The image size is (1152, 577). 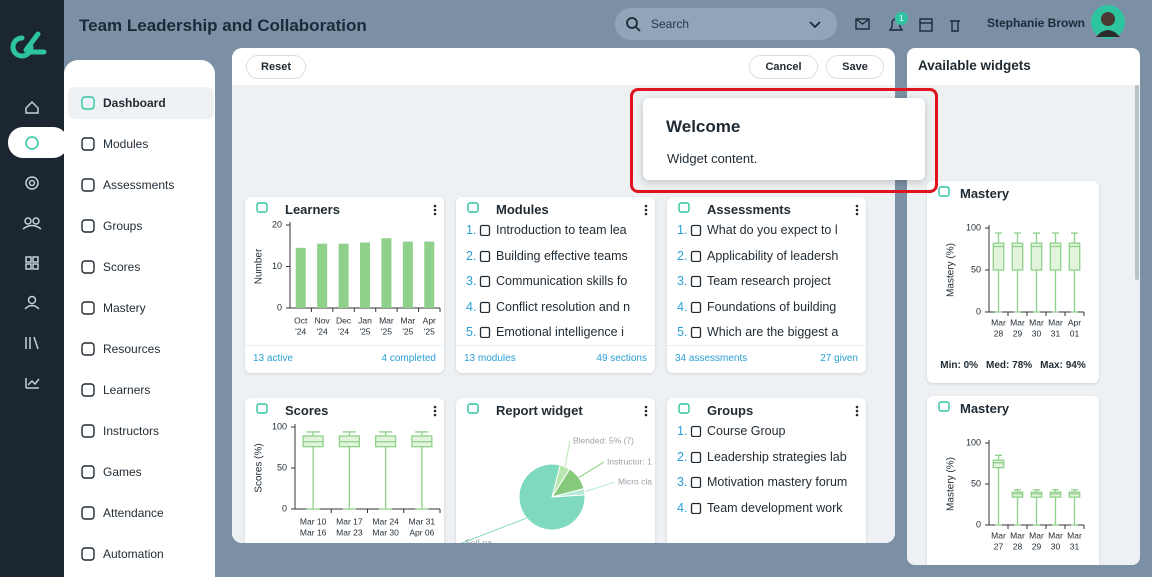 What do you see at coordinates (560, 332) in the screenshot?
I see `item-text: Emotional intelligence i` at bounding box center [560, 332].